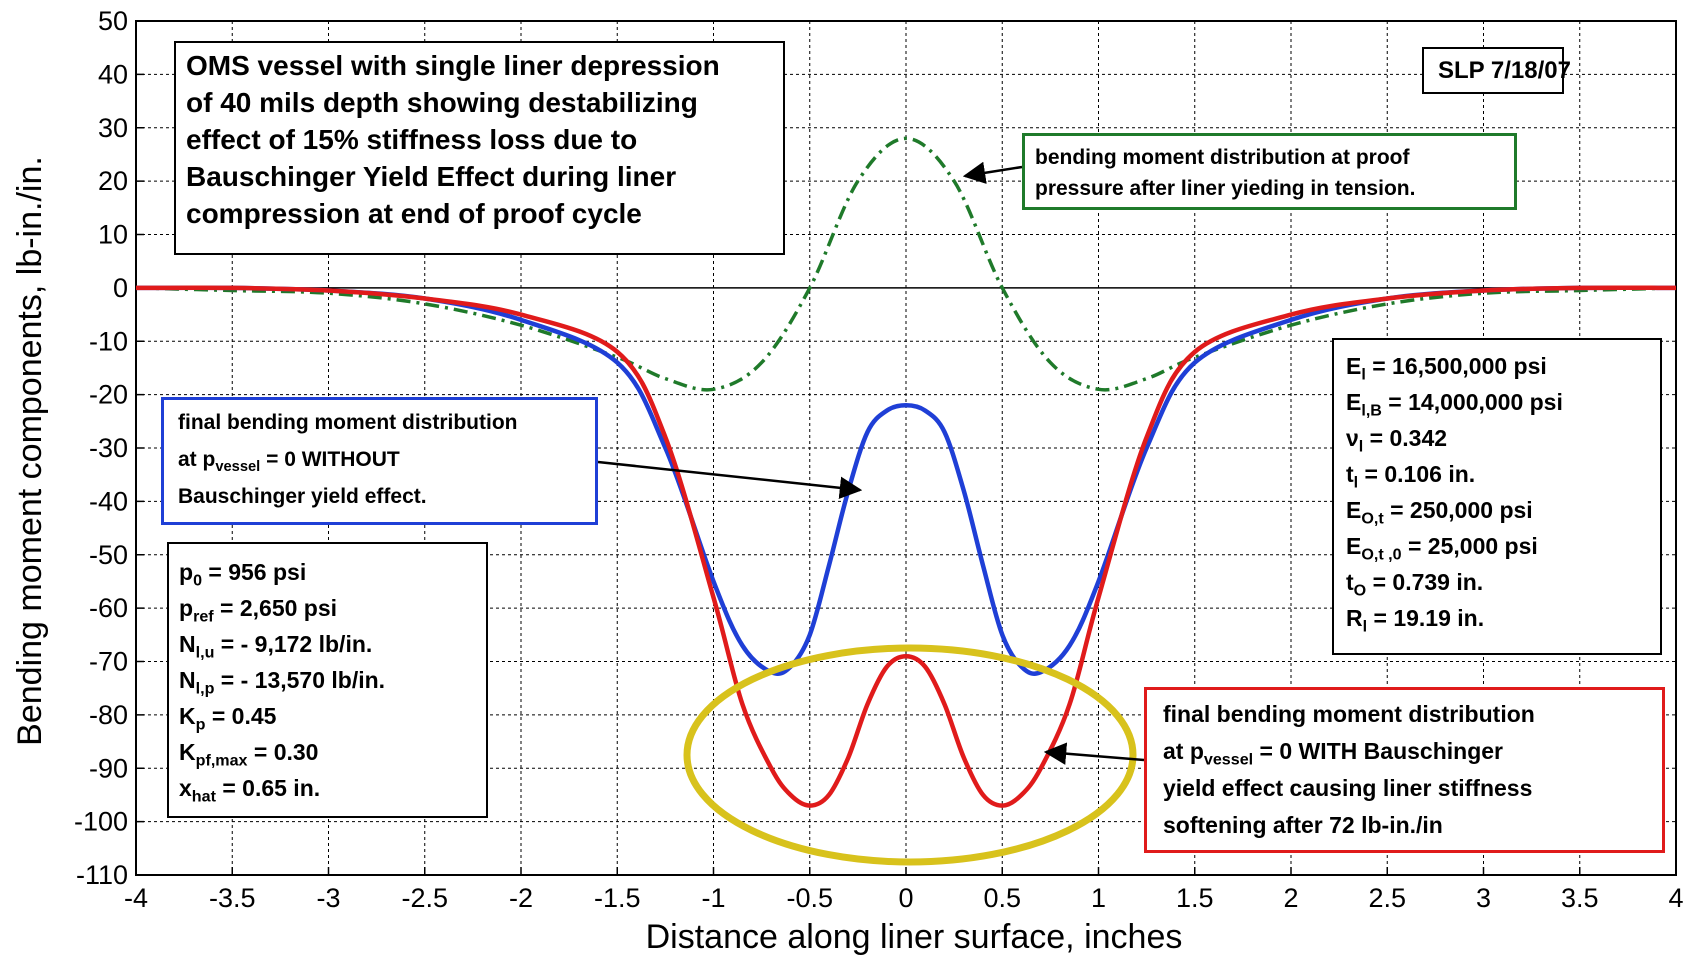 Image resolution: width=1699 pixels, height=957 pixels. Describe the element at coordinates (1411, 476) in the screenshot. I see `material-row: tl = 0.106 in.` at that location.